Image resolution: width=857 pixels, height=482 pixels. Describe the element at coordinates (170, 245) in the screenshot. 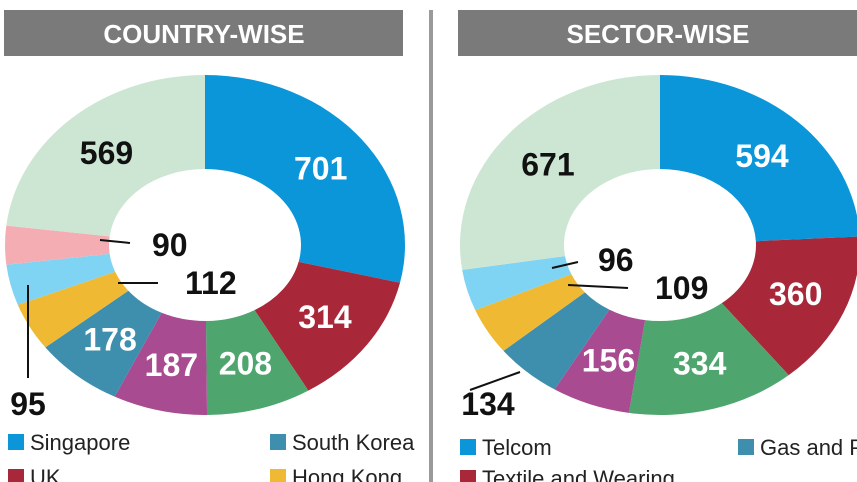

I see `value-label: 90` at that location.